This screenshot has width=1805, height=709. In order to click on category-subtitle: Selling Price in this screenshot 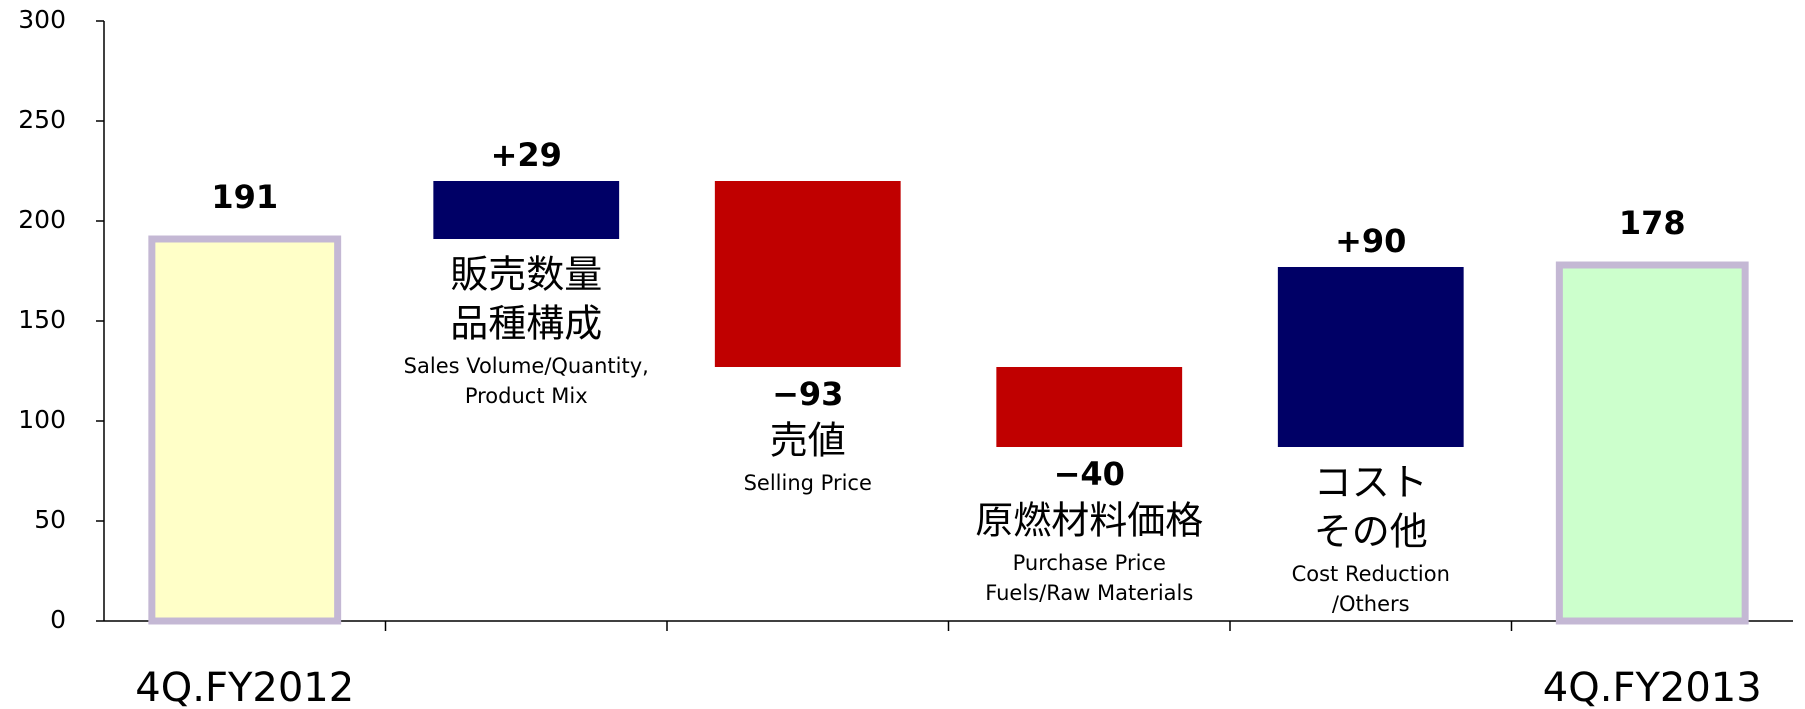, I will do `click(808, 483)`.